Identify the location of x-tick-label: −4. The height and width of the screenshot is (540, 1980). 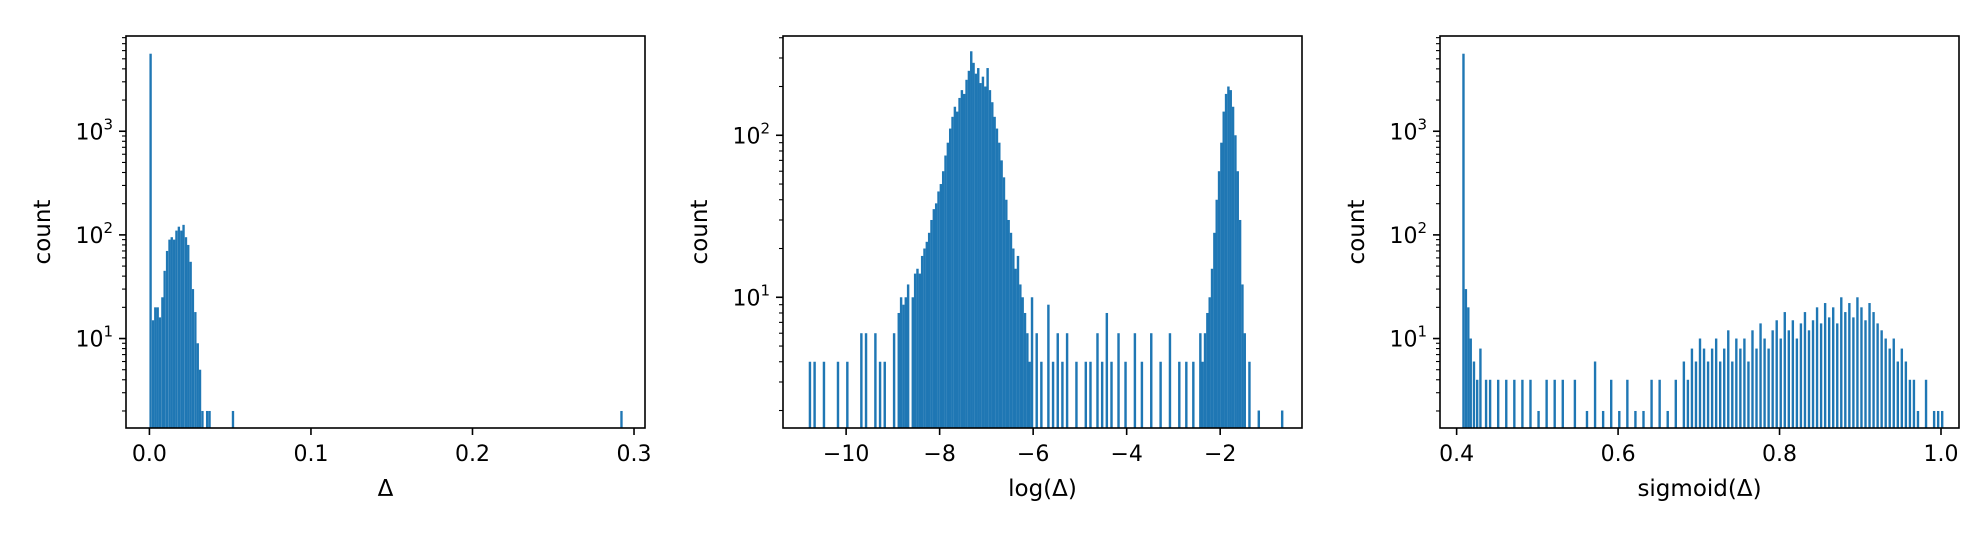
(1126, 454).